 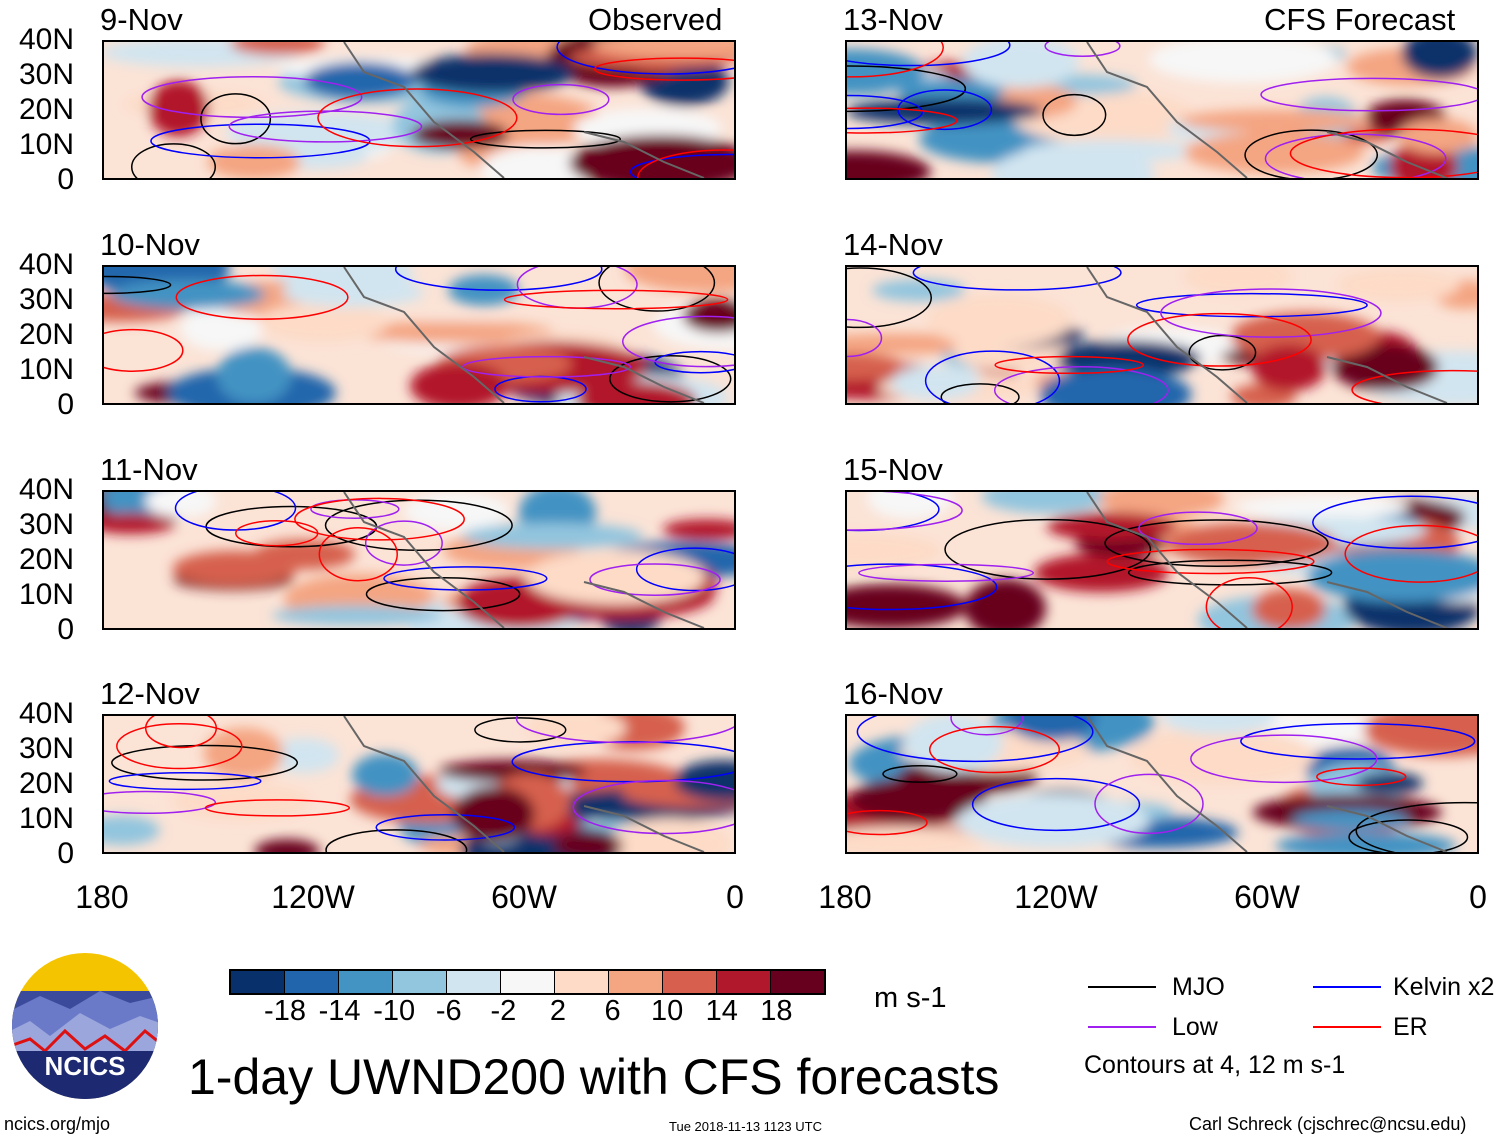 What do you see at coordinates (149, 469) in the screenshot?
I see `panel-date: 11-Nov` at bounding box center [149, 469].